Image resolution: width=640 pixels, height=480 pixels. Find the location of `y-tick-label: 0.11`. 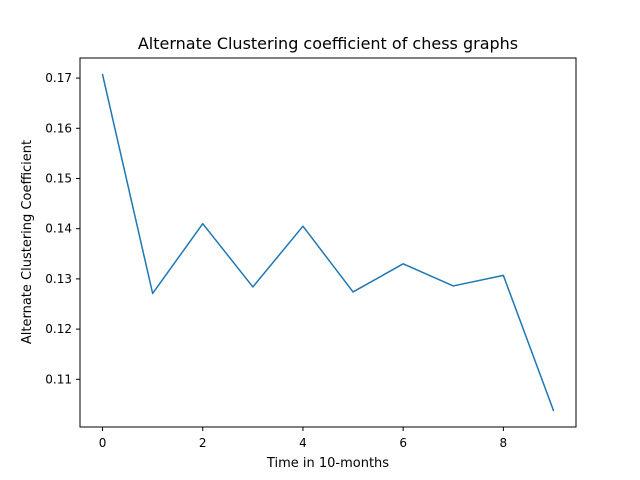

y-tick-label: 0.11 is located at coordinates (58, 379).